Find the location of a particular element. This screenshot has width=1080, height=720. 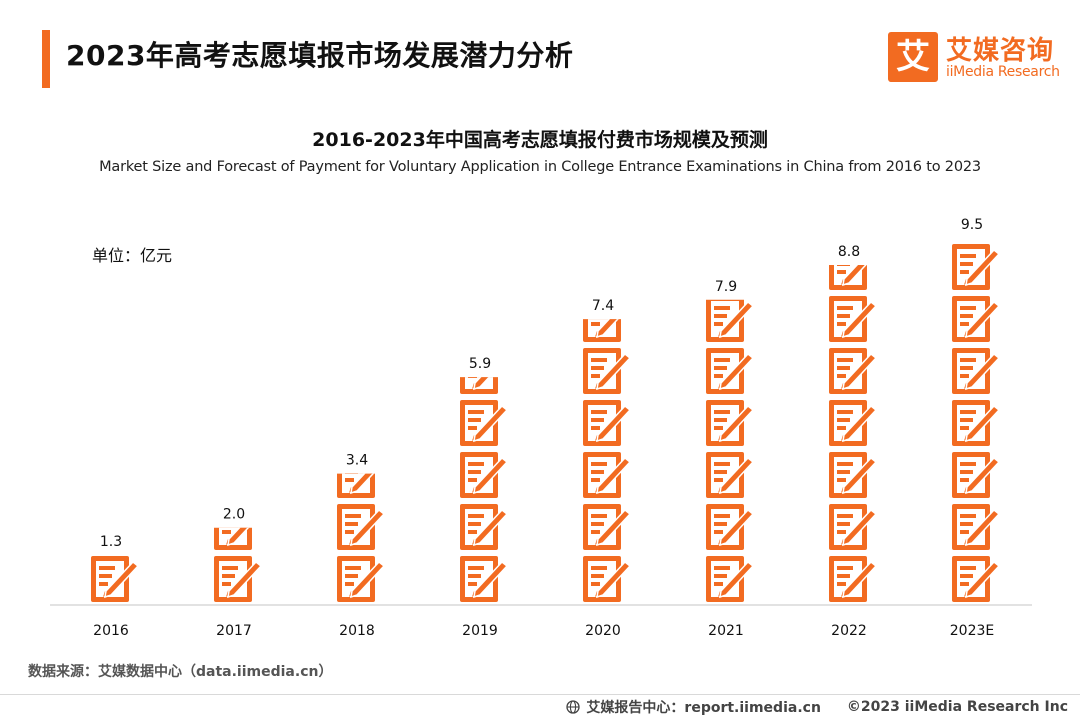

value-label-2022: 8.8 is located at coordinates (849, 252).